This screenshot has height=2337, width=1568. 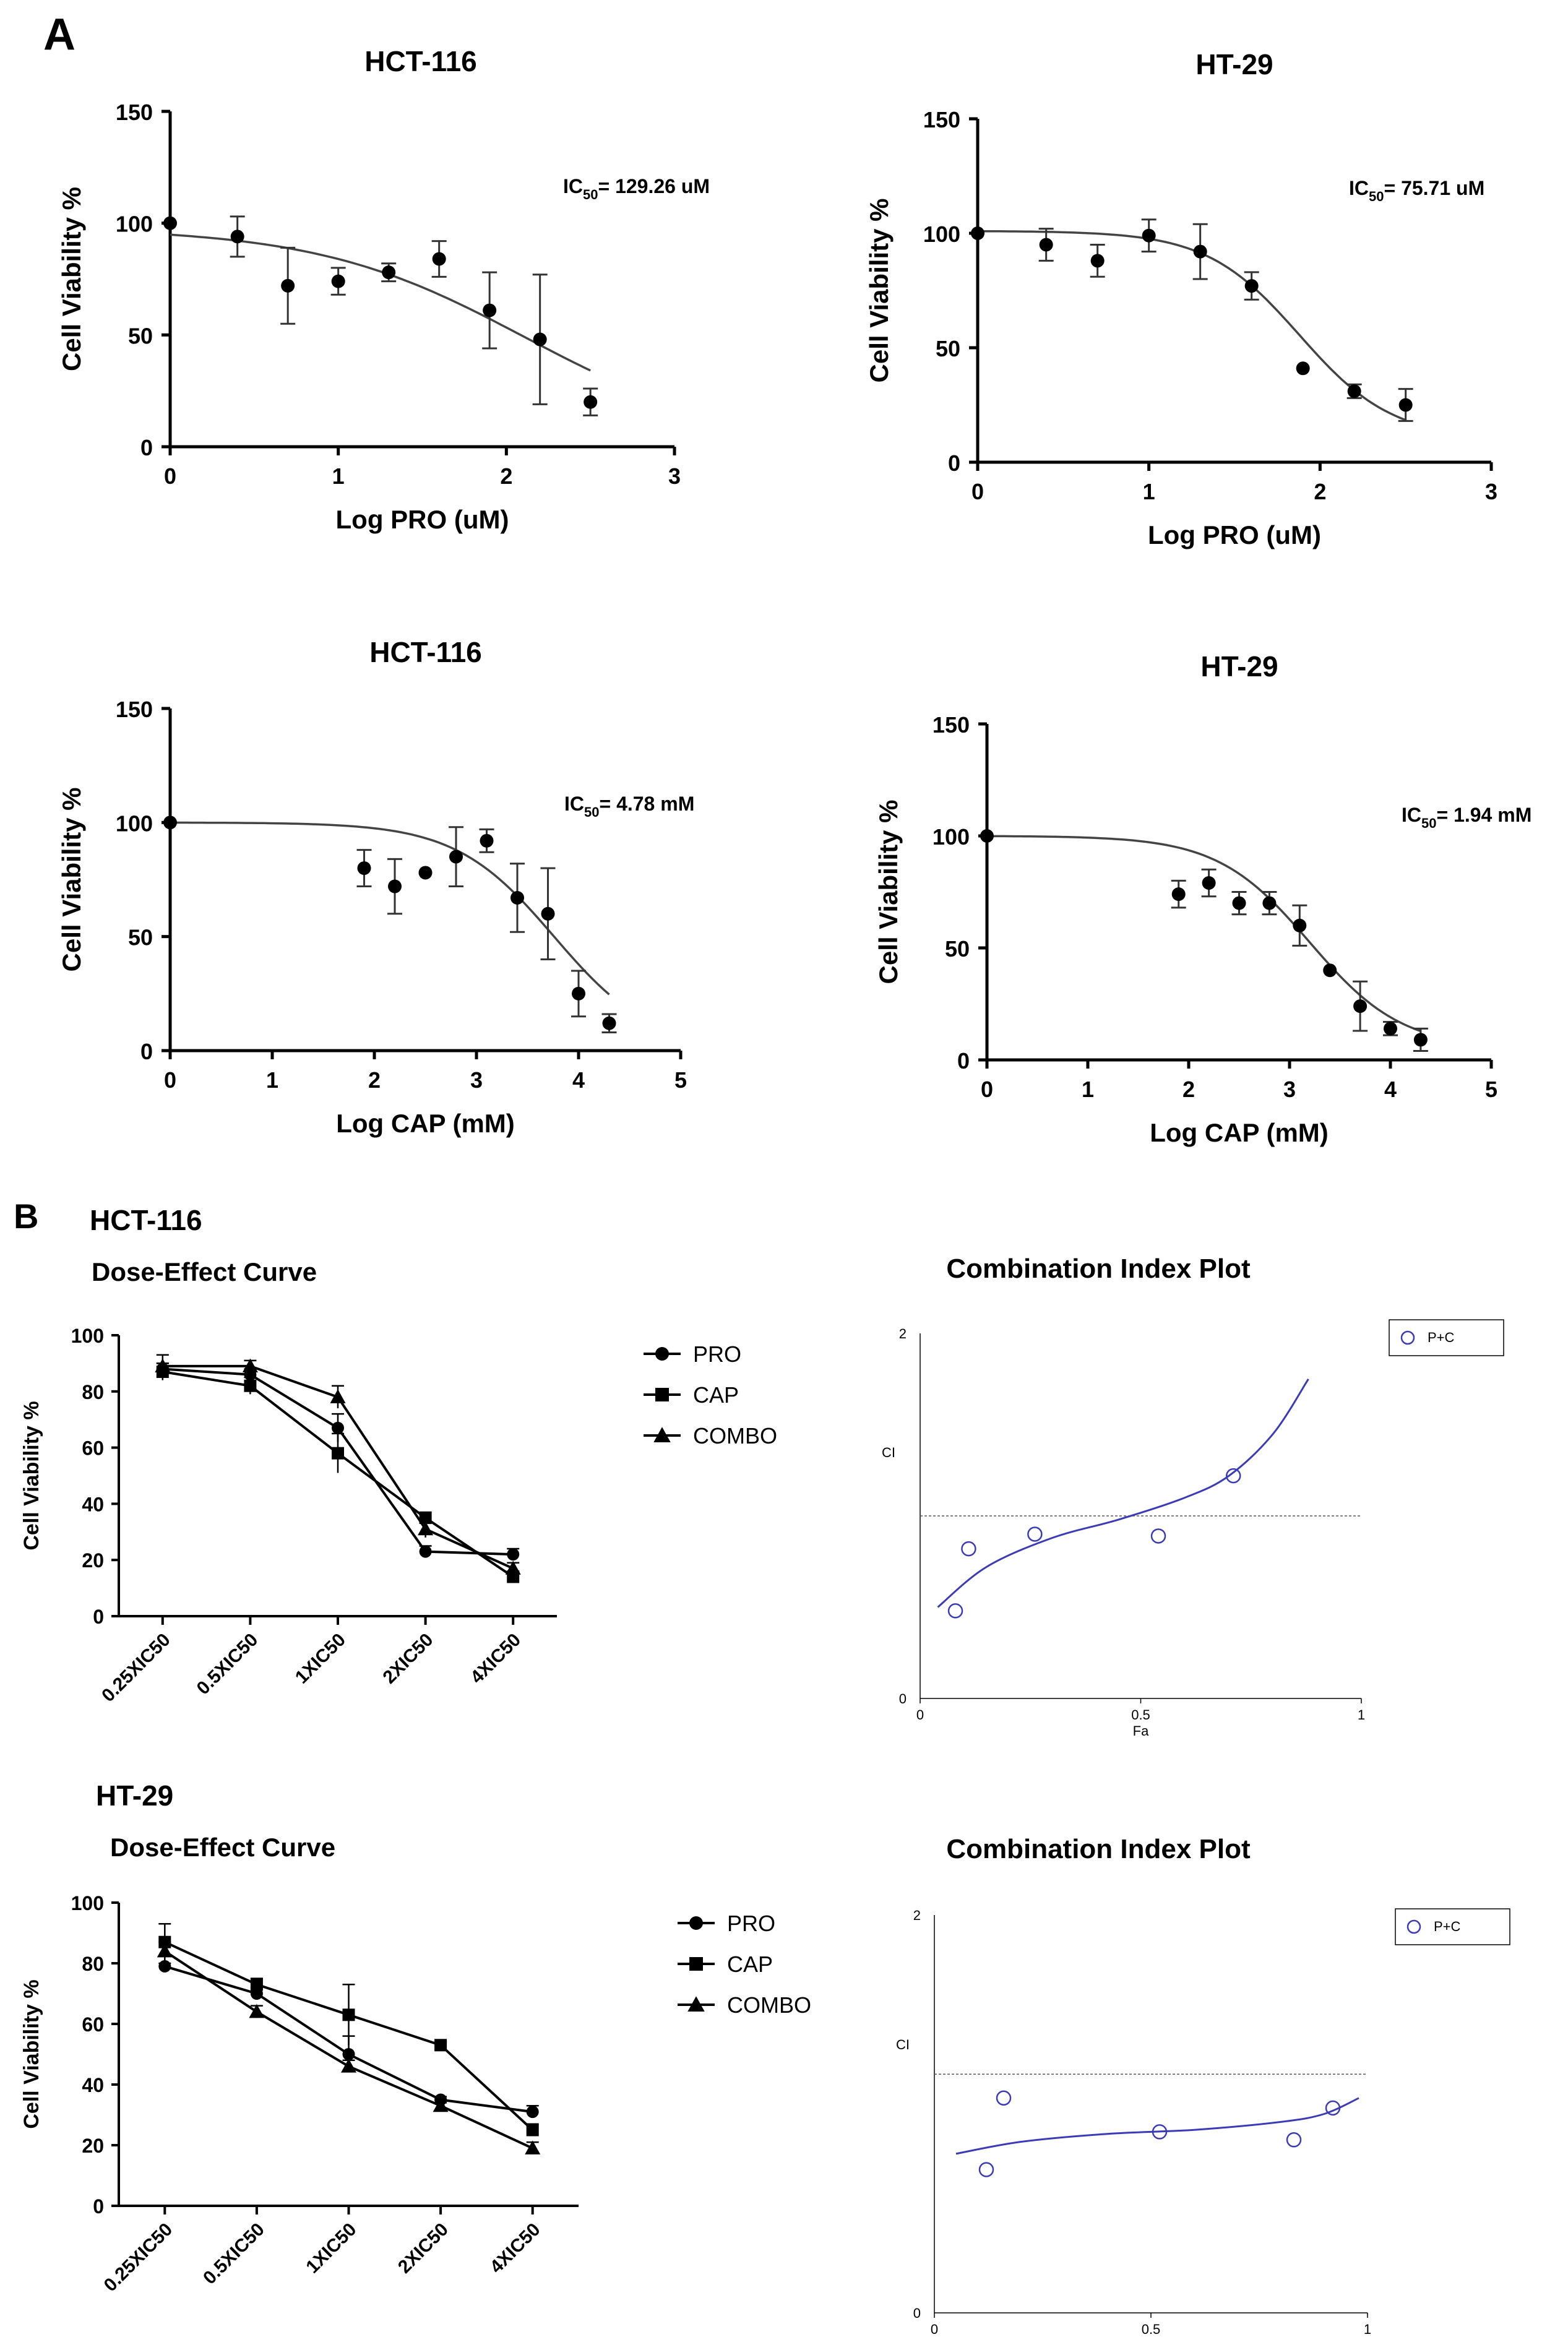 I want to click on x-tick-label: 5, so click(x=680, y=1080).